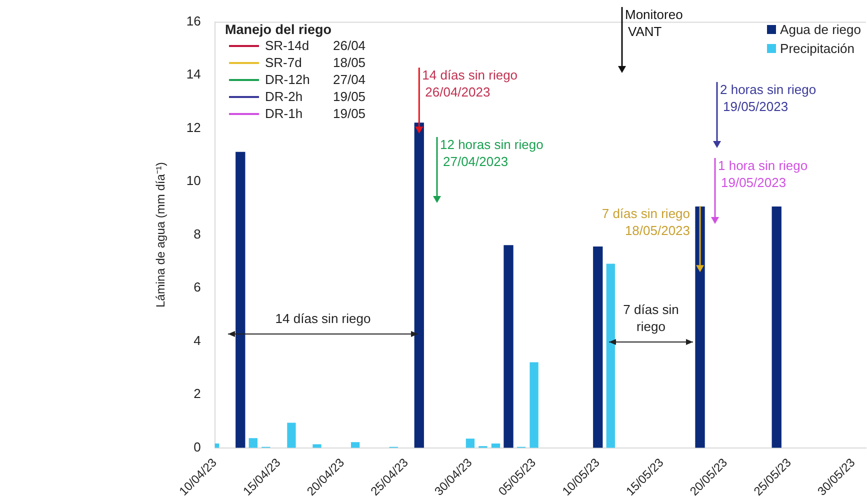 Image resolution: width=867 pixels, height=502 pixels. What do you see at coordinates (817, 48) in the screenshot?
I see `legend-label: Precipitación` at bounding box center [817, 48].